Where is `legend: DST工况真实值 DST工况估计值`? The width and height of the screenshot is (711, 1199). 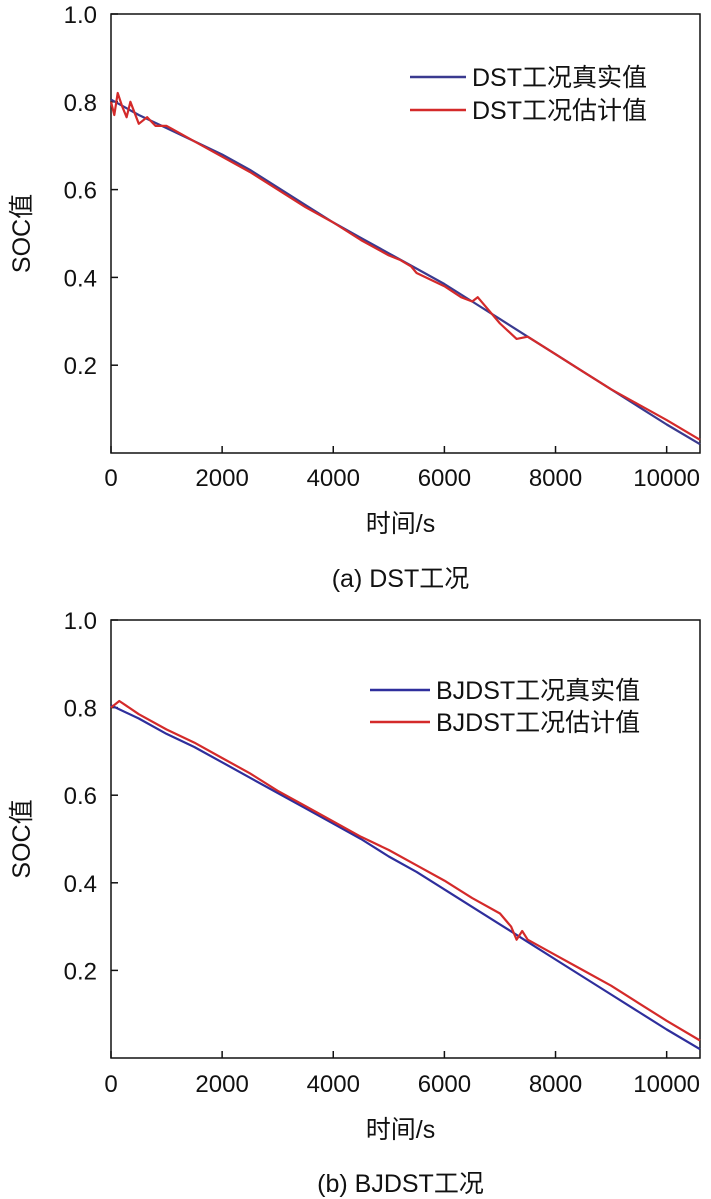 legend: DST工况真实值 DST工况估计值 is located at coordinates (528, 94).